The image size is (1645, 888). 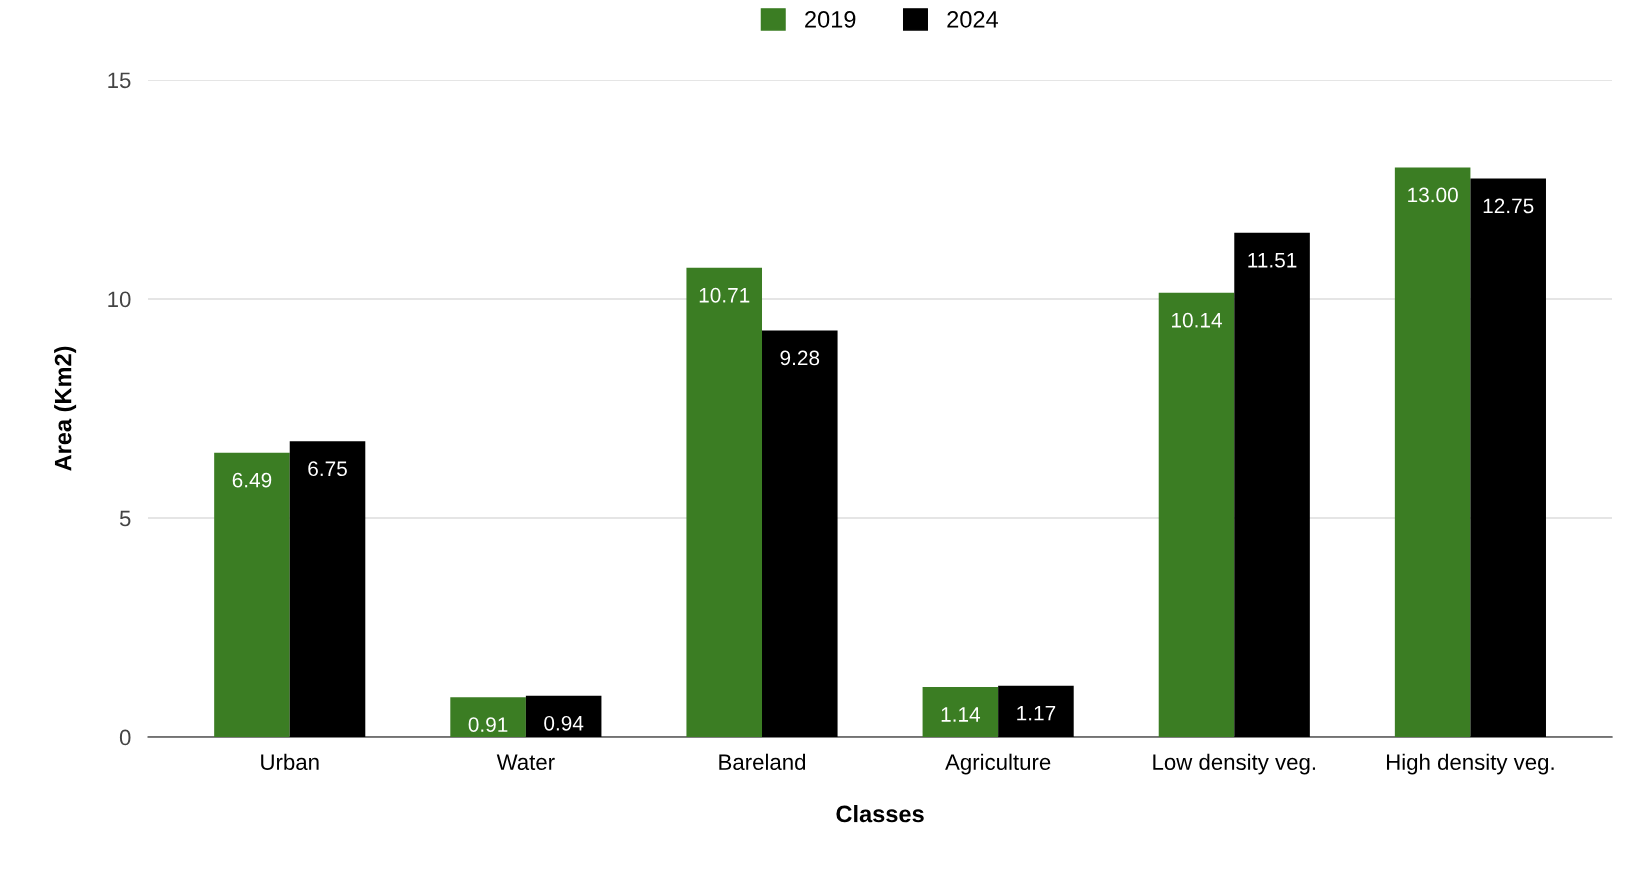 What do you see at coordinates (252, 480) in the screenshot?
I see `data-label: 6.49` at bounding box center [252, 480].